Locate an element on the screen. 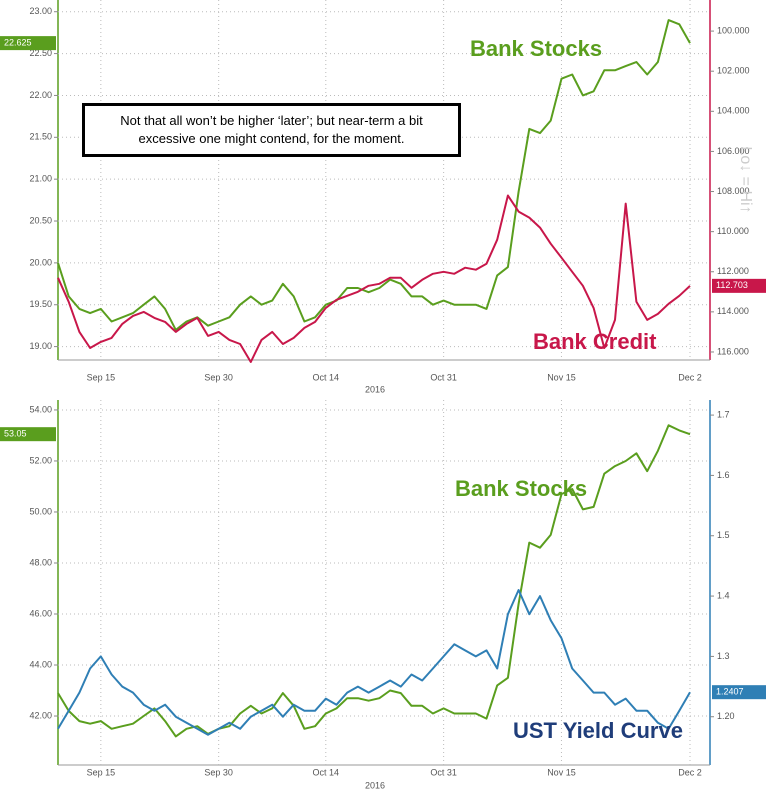 The width and height of the screenshot is (769, 800). y2-tick-label: 106.000 is located at coordinates (733, 151).